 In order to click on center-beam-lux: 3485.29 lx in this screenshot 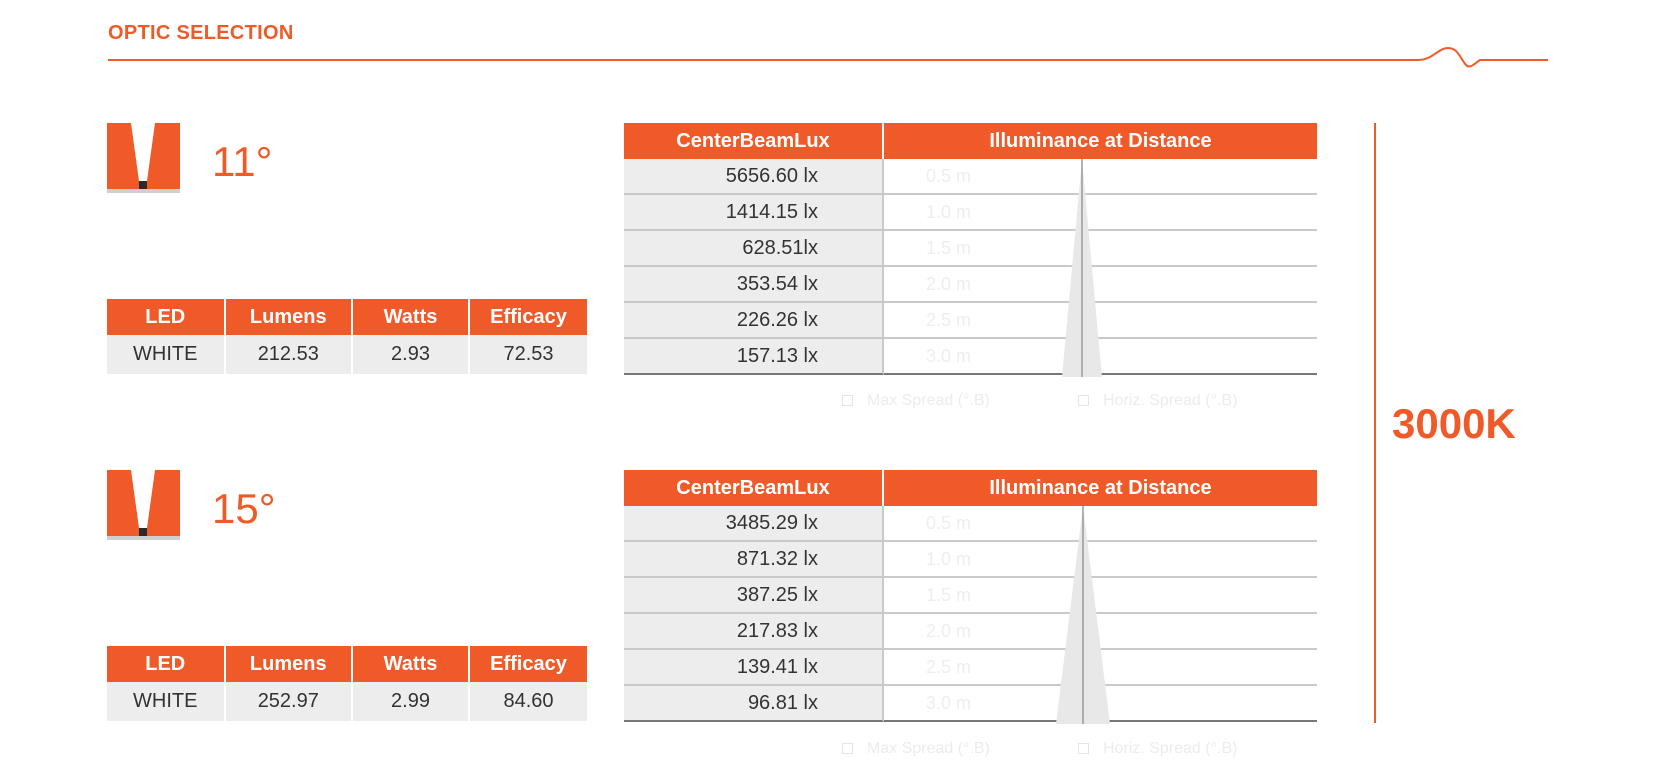, I will do `click(754, 524)`.